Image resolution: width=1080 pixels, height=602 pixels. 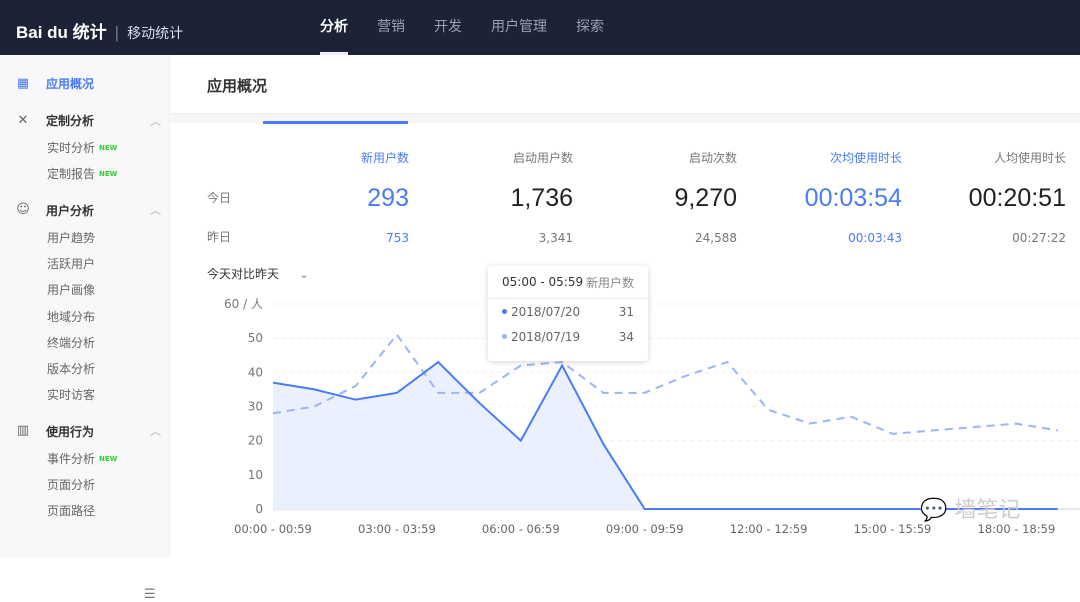 What do you see at coordinates (82, 458) in the screenshot?
I see `sidebar-item: 事件分析 NEW` at bounding box center [82, 458].